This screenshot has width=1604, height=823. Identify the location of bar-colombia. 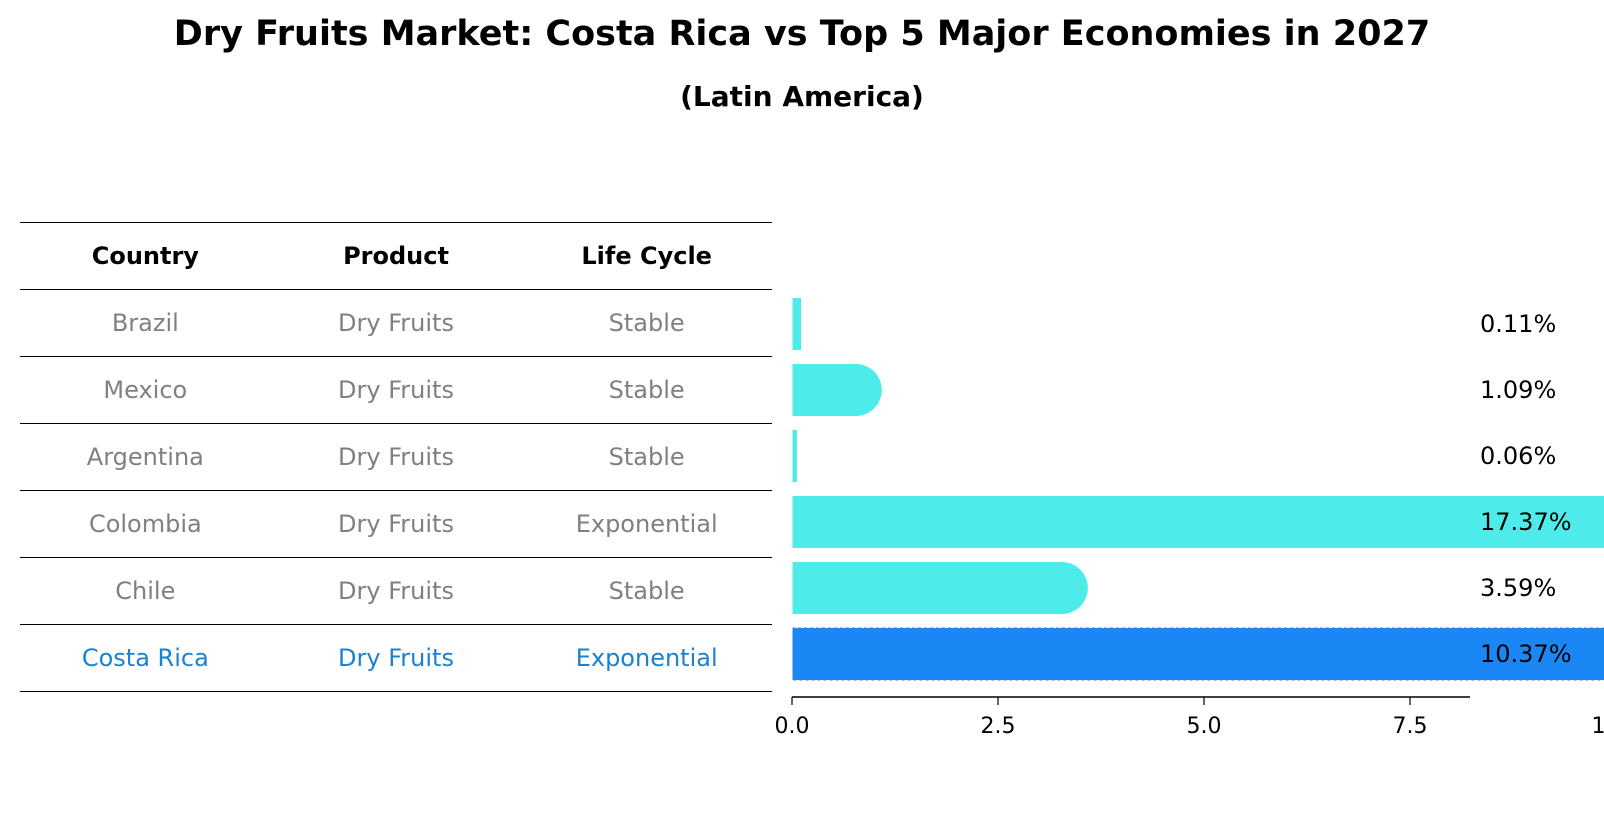
(1198, 522).